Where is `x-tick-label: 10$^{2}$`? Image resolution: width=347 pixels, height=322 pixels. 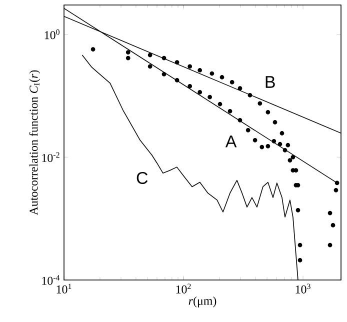 x-tick-label: 10$^{2}$ is located at coordinates (183, 289).